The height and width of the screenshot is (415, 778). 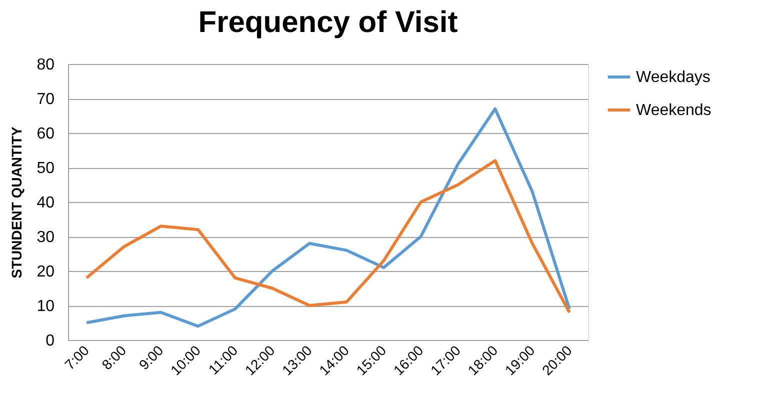 What do you see at coordinates (114, 357) in the screenshot?
I see `x-tick-label: 8:00` at bounding box center [114, 357].